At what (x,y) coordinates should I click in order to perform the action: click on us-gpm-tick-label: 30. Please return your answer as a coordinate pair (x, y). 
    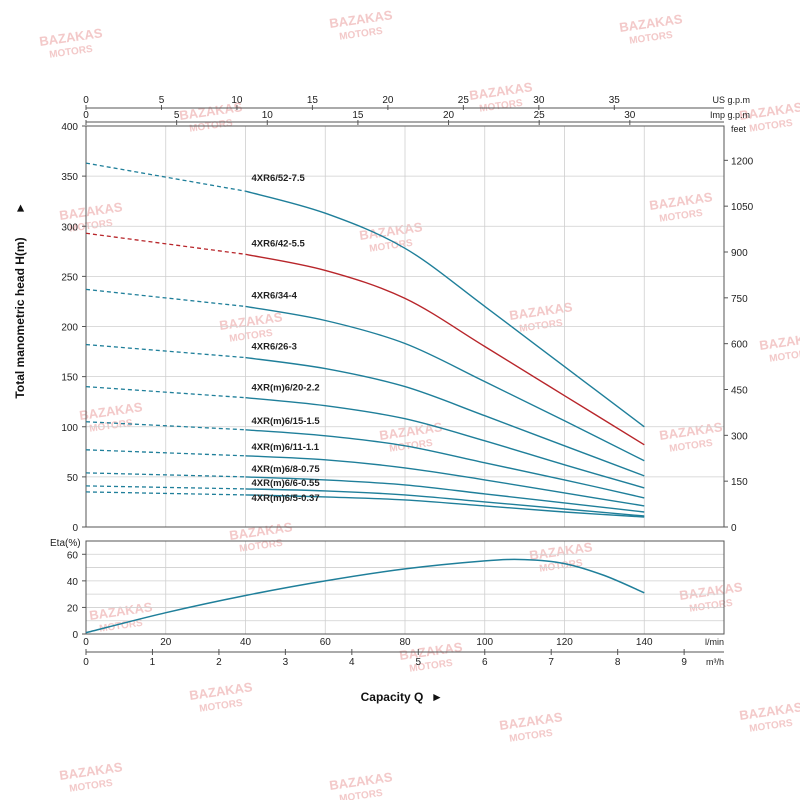
    Looking at the image, I should click on (539, 100).